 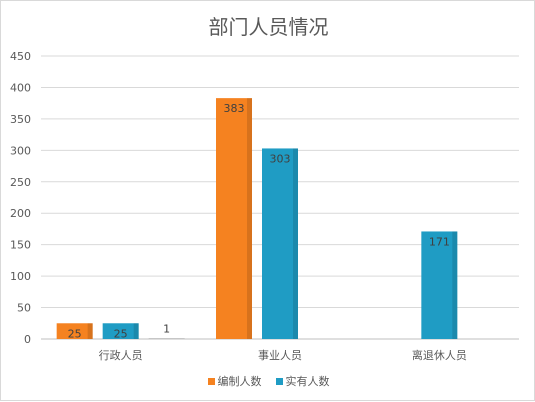 What do you see at coordinates (20, 119) in the screenshot?
I see `y-tick-label: 350` at bounding box center [20, 119].